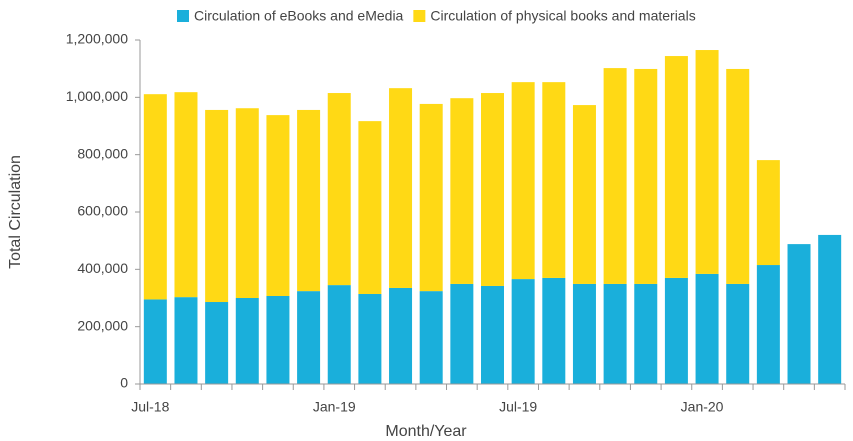 The width and height of the screenshot is (853, 441). What do you see at coordinates (15, 212) in the screenshot?
I see `y-axis-title: Total Circulation` at bounding box center [15, 212].